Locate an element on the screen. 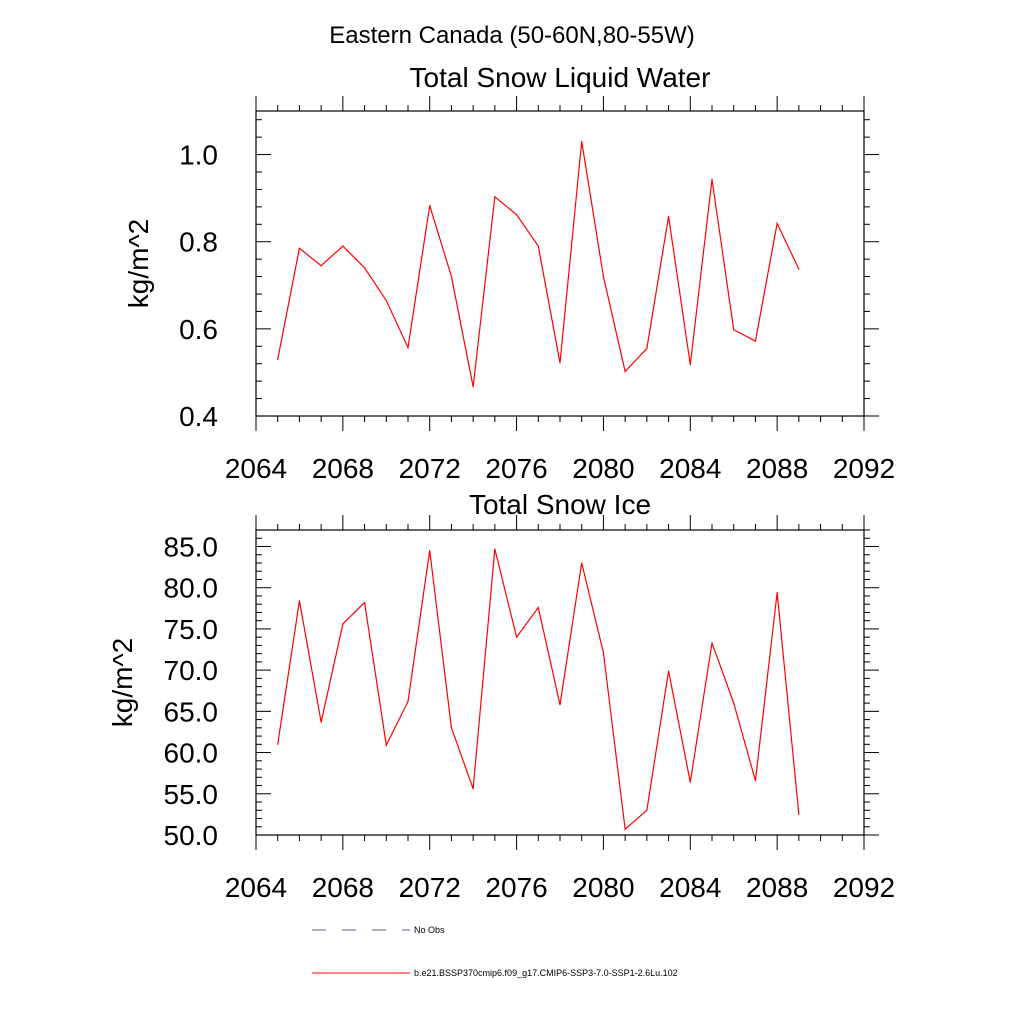 The width and height of the screenshot is (1024, 1024). y-tick-label: 75.0 is located at coordinates (191, 629).